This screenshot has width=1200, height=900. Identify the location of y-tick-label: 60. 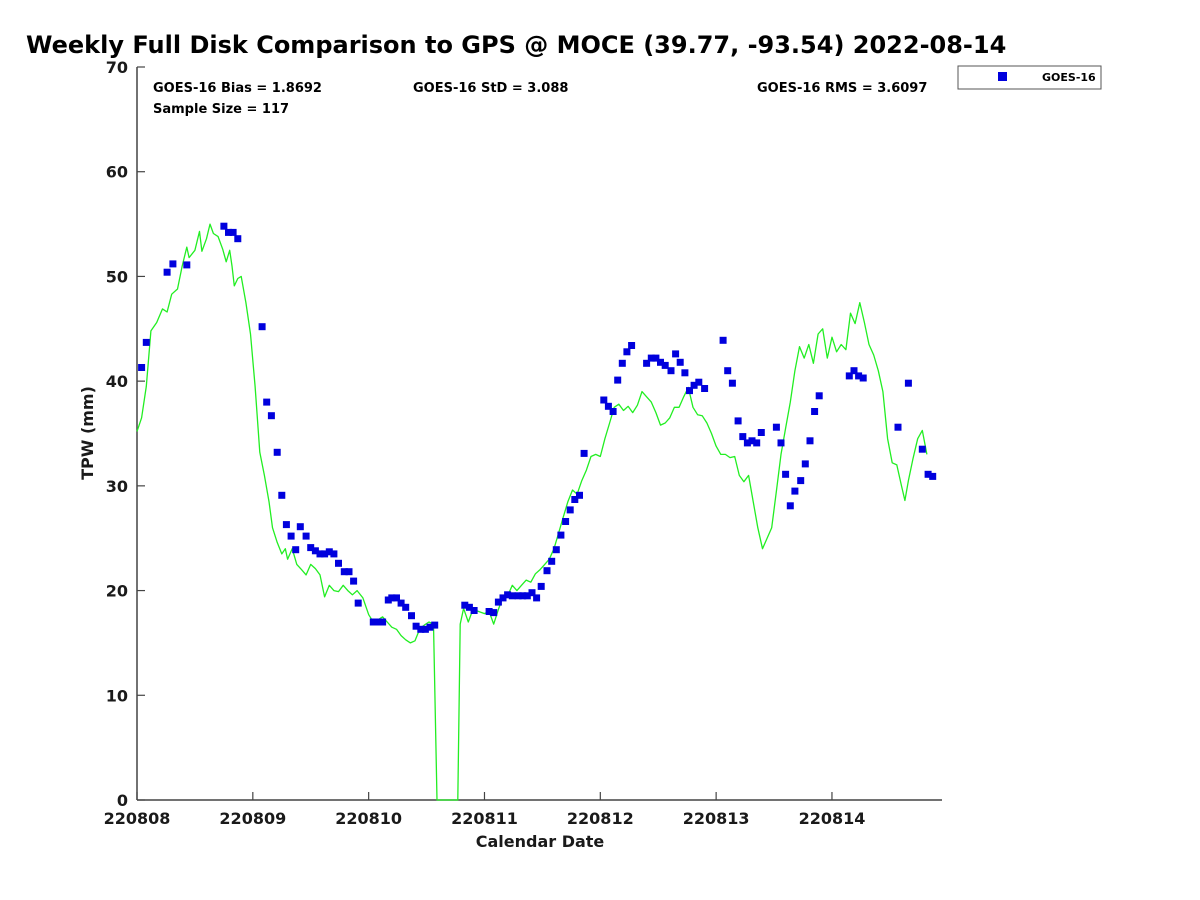
(117, 172).